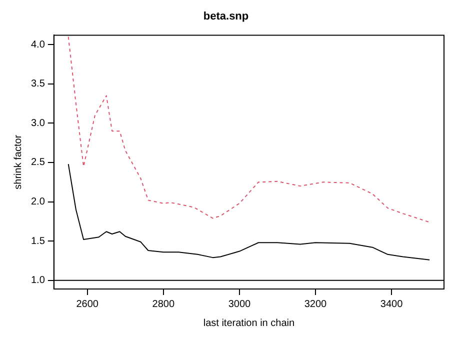 This screenshot has width=456, height=341. Describe the element at coordinates (38, 162) in the screenshot. I see `y-tick-label: 2.5` at that location.